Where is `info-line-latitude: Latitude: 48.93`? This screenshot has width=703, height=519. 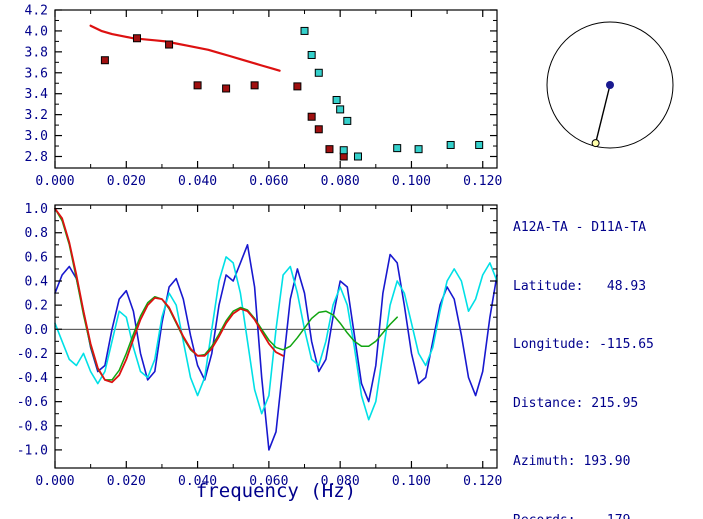
info-line-latitude: Latitude: 48.93 is located at coordinates (580, 286).